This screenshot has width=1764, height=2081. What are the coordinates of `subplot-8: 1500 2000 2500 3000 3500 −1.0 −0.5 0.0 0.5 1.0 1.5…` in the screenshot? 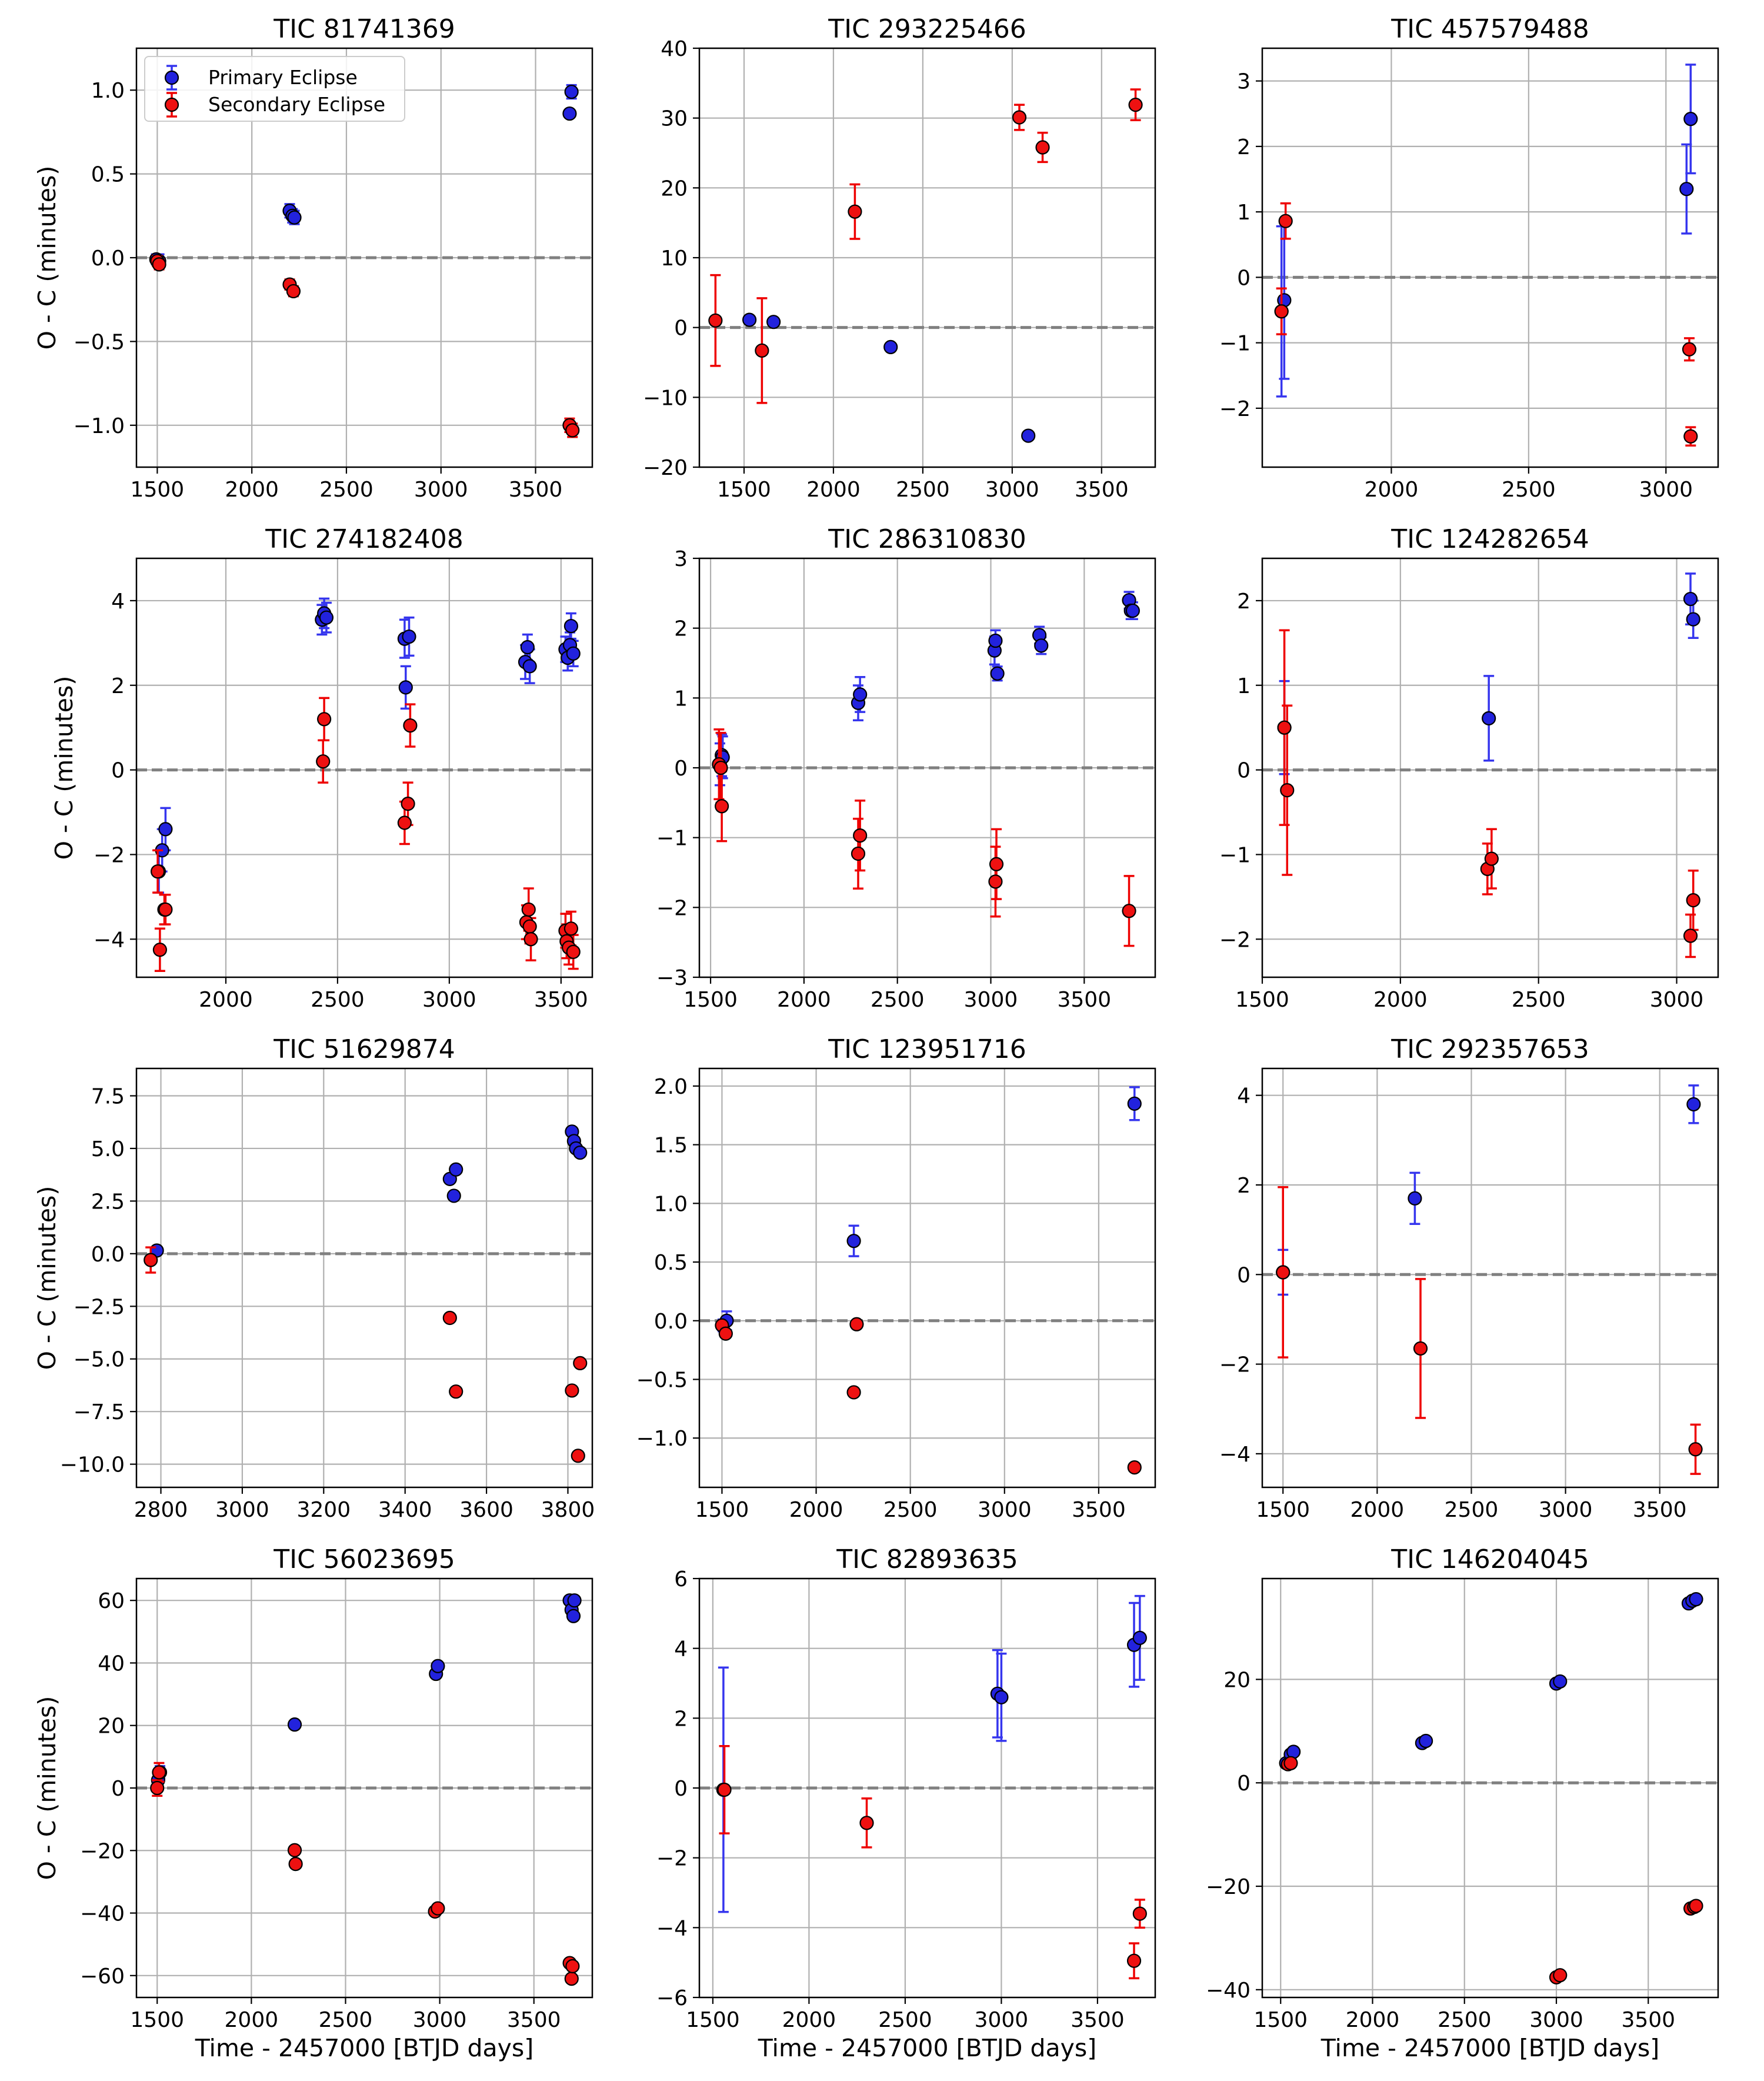 It's located at (896, 1278).